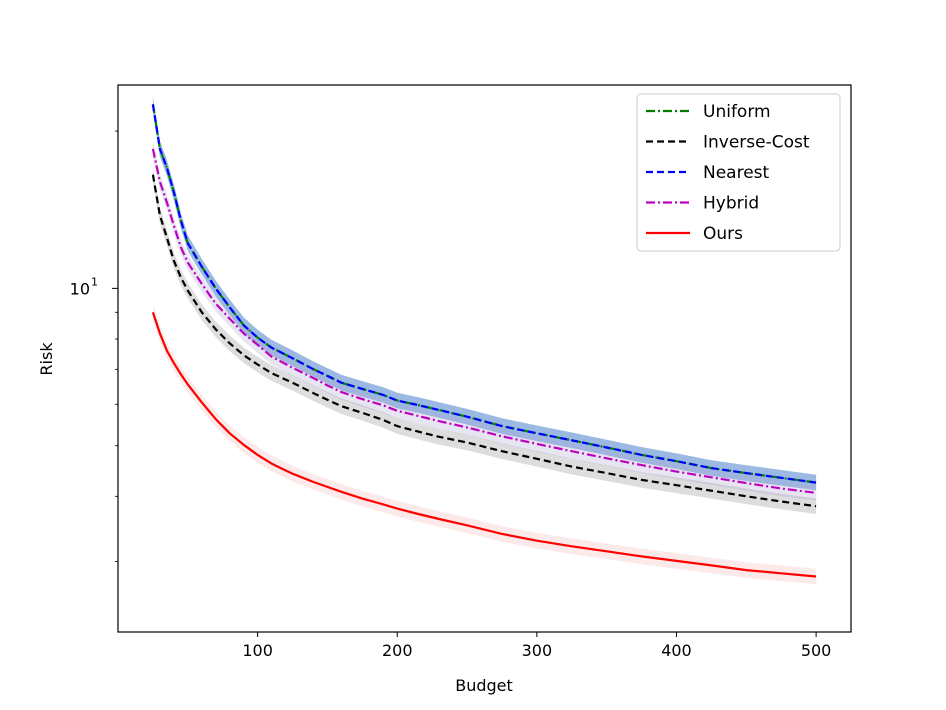  What do you see at coordinates (397, 650) in the screenshot?
I see `x-tick-label: 200` at bounding box center [397, 650].